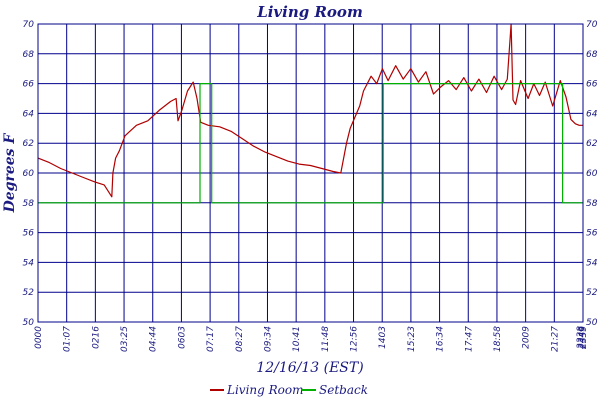 The image size is (600, 400). What do you see at coordinates (498, 339) in the screenshot?
I see `x-tick-label: 18:58` at bounding box center [498, 339].